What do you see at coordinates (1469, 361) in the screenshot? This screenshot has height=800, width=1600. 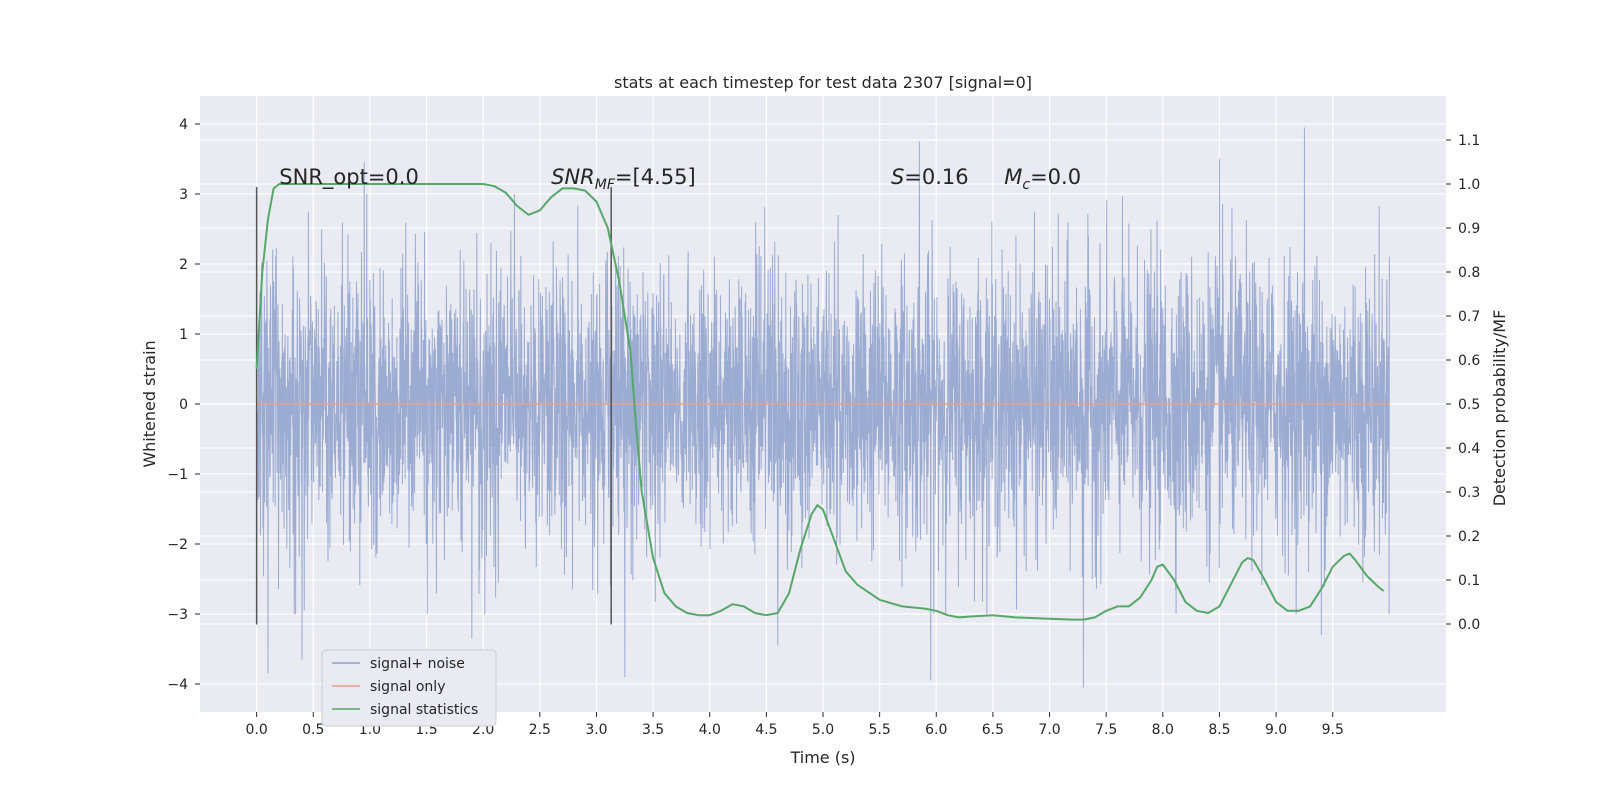 I see `y-right-tick-label: 0.6` at bounding box center [1469, 361].